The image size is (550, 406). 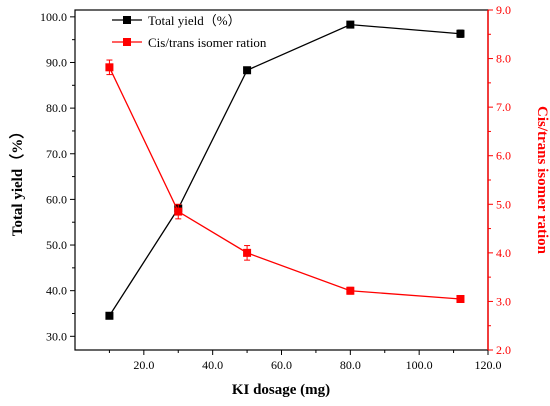 What do you see at coordinates (503, 59) in the screenshot?
I see `right-y-tick-label: 8.0` at bounding box center [503, 59].